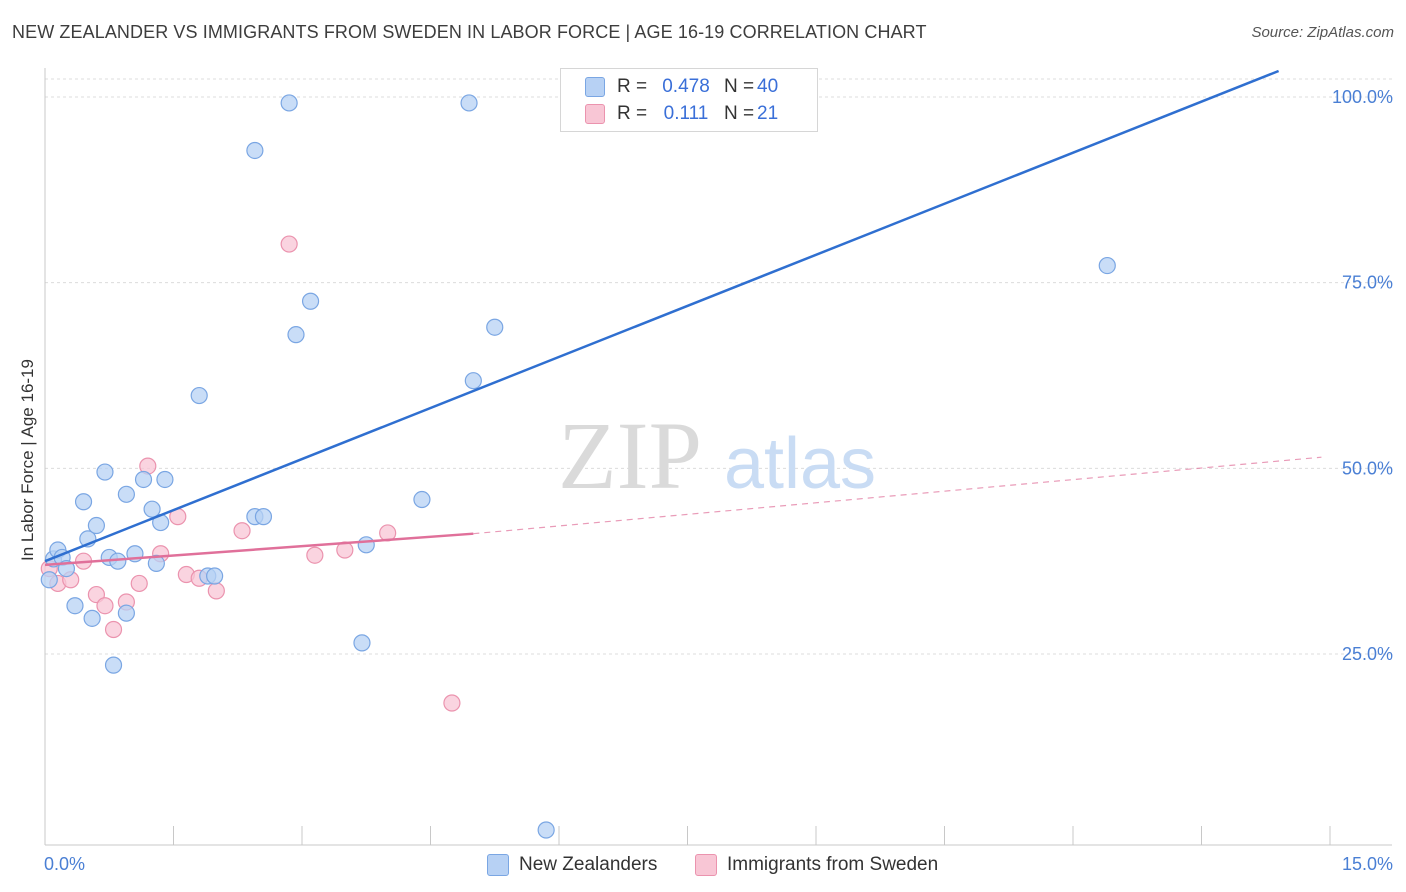  What do you see at coordinates (1367, 654) in the screenshot?
I see `y-tick-label: 25.0%` at bounding box center [1367, 654].